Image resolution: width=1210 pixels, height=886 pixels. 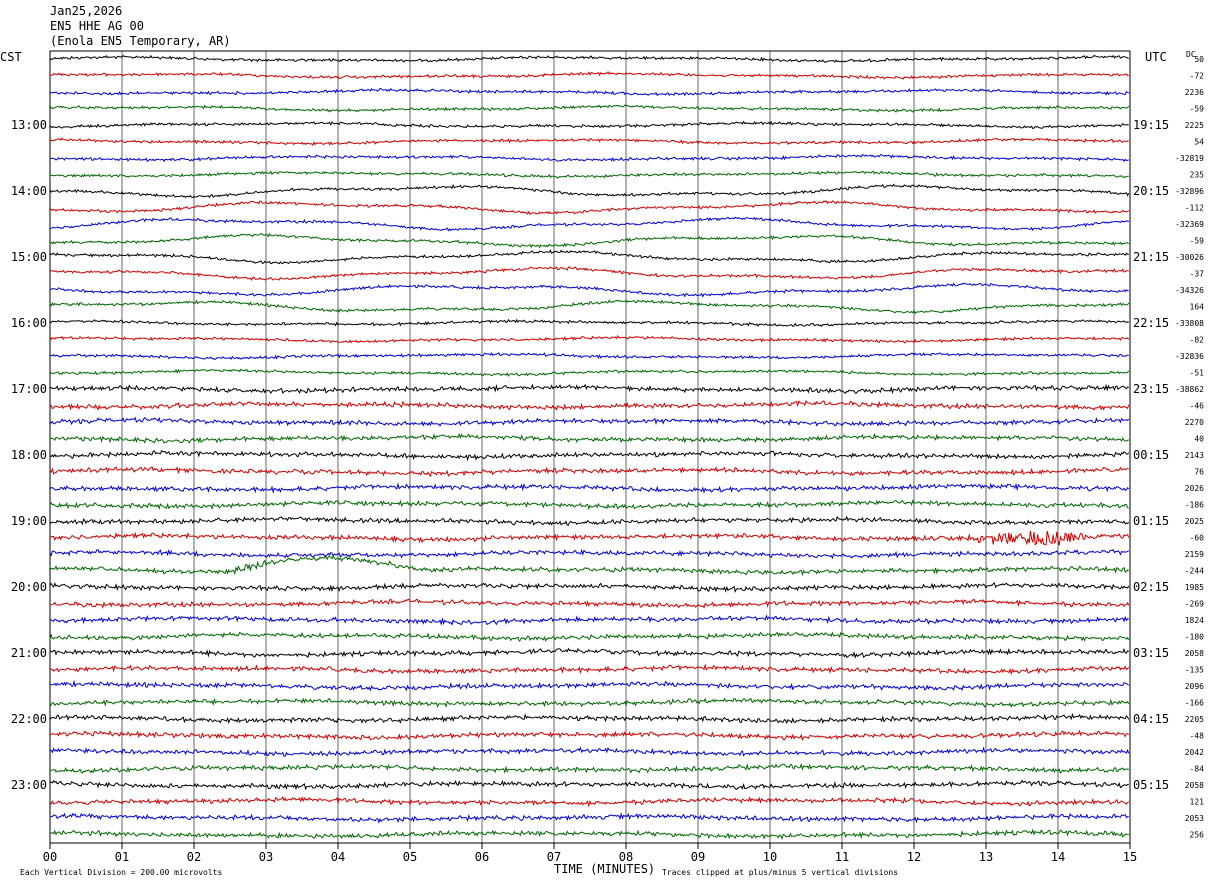 I want to click on x-tick-label: 02, so click(x=194, y=857).